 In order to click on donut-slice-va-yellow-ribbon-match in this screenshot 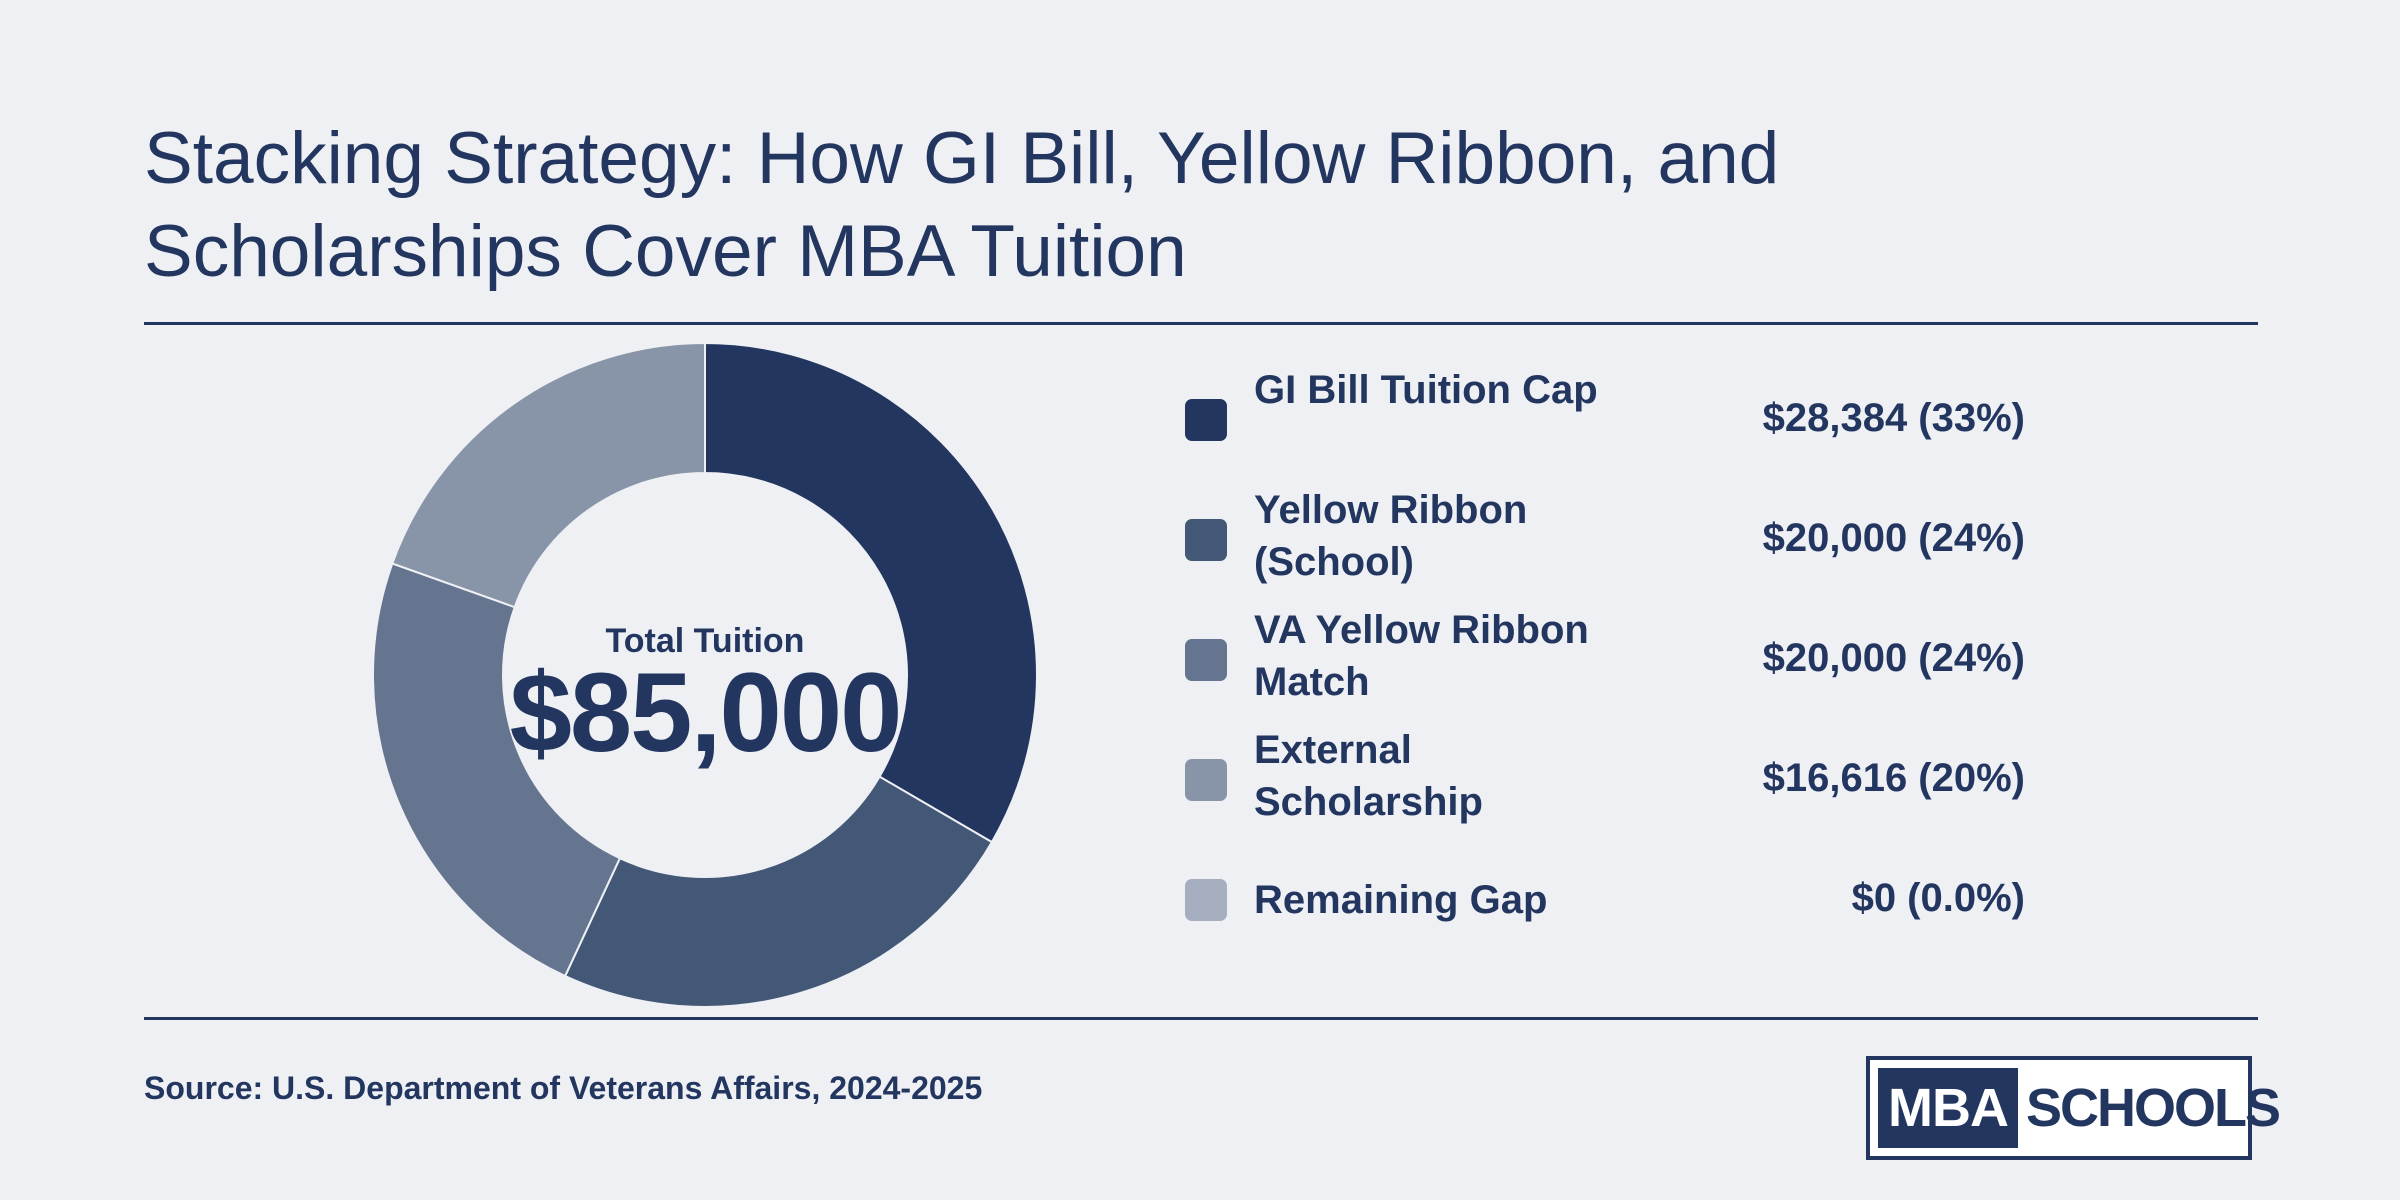, I will do `click(497, 770)`.